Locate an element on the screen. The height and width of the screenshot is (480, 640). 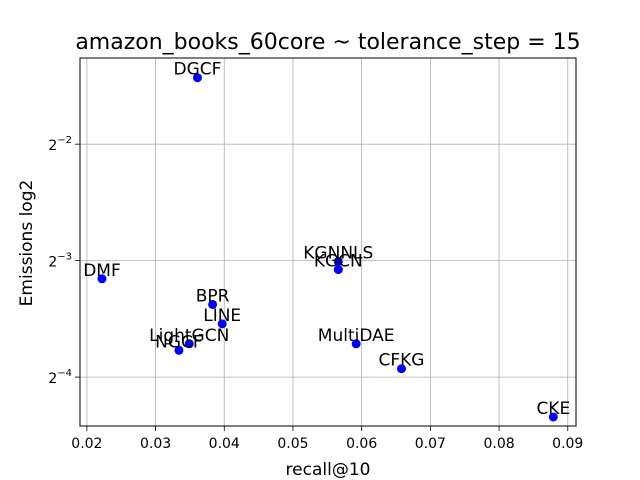
y-tick-label: 2−4 is located at coordinates (60, 377).